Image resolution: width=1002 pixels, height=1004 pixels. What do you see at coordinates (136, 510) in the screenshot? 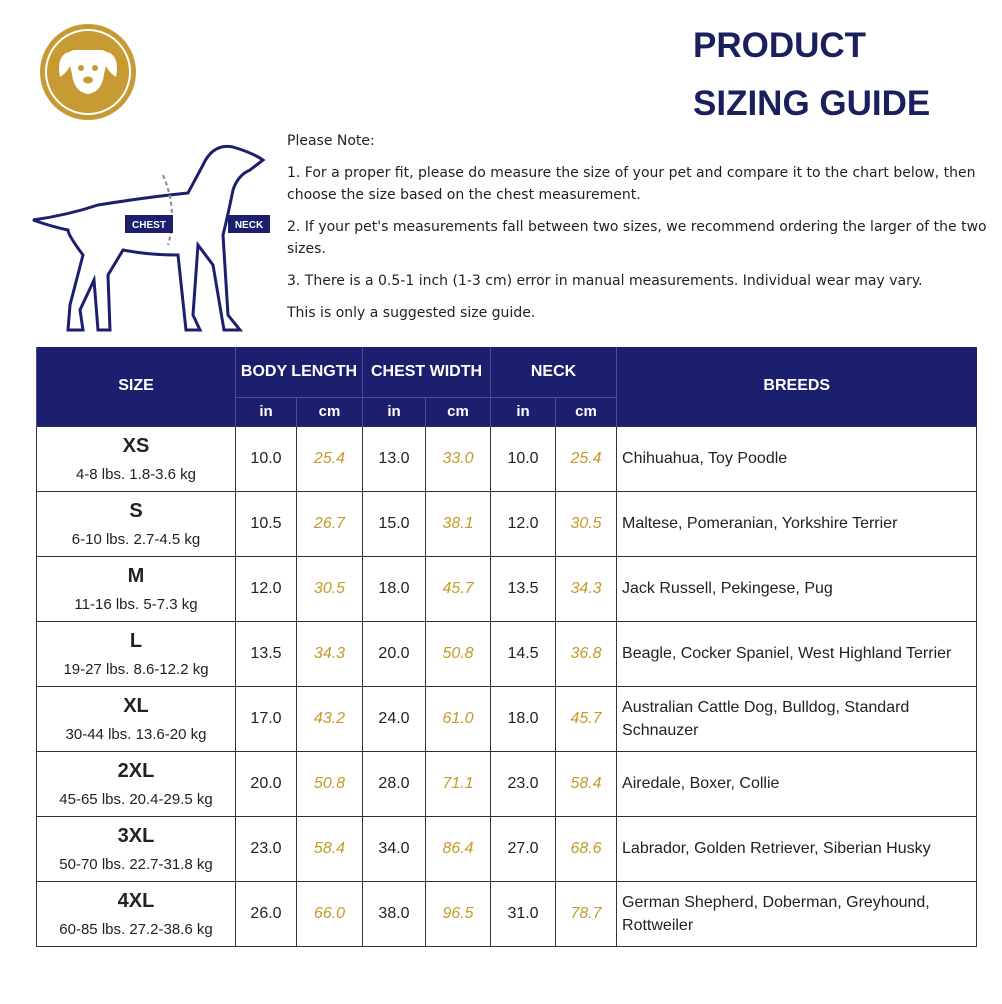
I see `size: S` at bounding box center [136, 510].